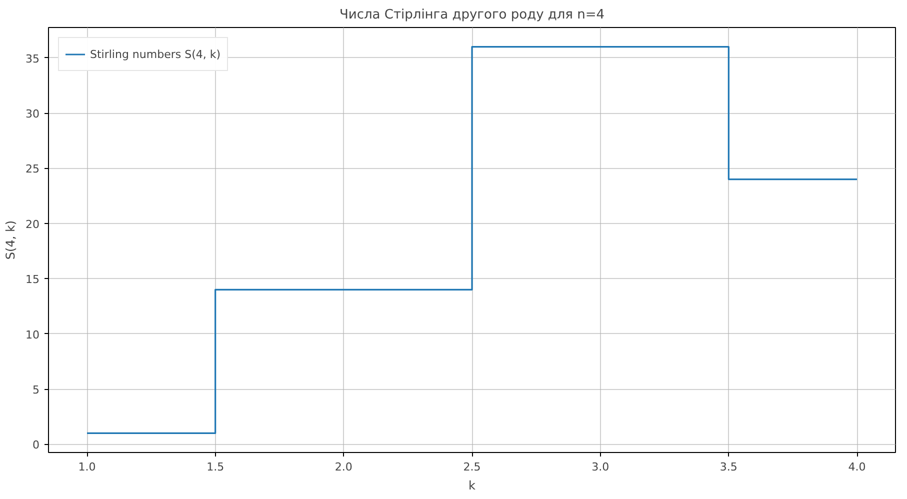  What do you see at coordinates (857, 467) in the screenshot?
I see `x-tick-label: 4.0` at bounding box center [857, 467].